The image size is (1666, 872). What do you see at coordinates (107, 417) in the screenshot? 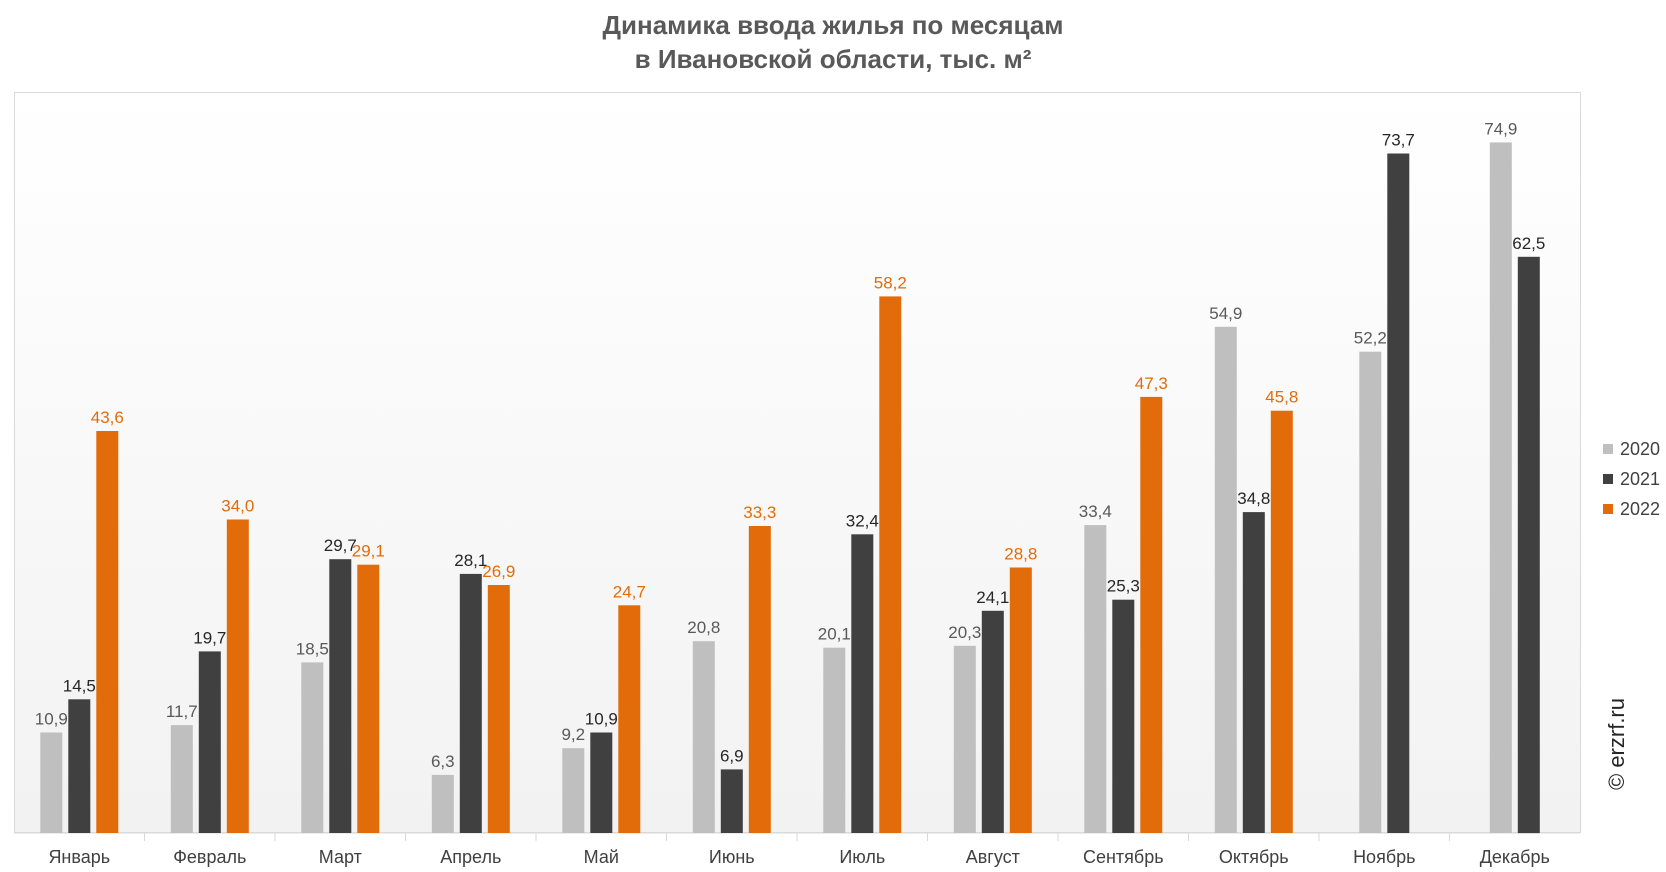
I see `data-label-2022-1: 43,6` at bounding box center [107, 417].